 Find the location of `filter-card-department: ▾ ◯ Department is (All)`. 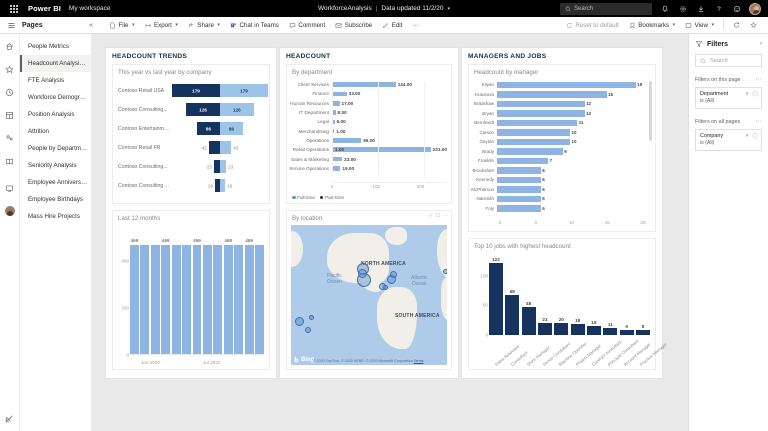

filter-card-department: ▾ ◯ Department is (All) is located at coordinates (728, 98).